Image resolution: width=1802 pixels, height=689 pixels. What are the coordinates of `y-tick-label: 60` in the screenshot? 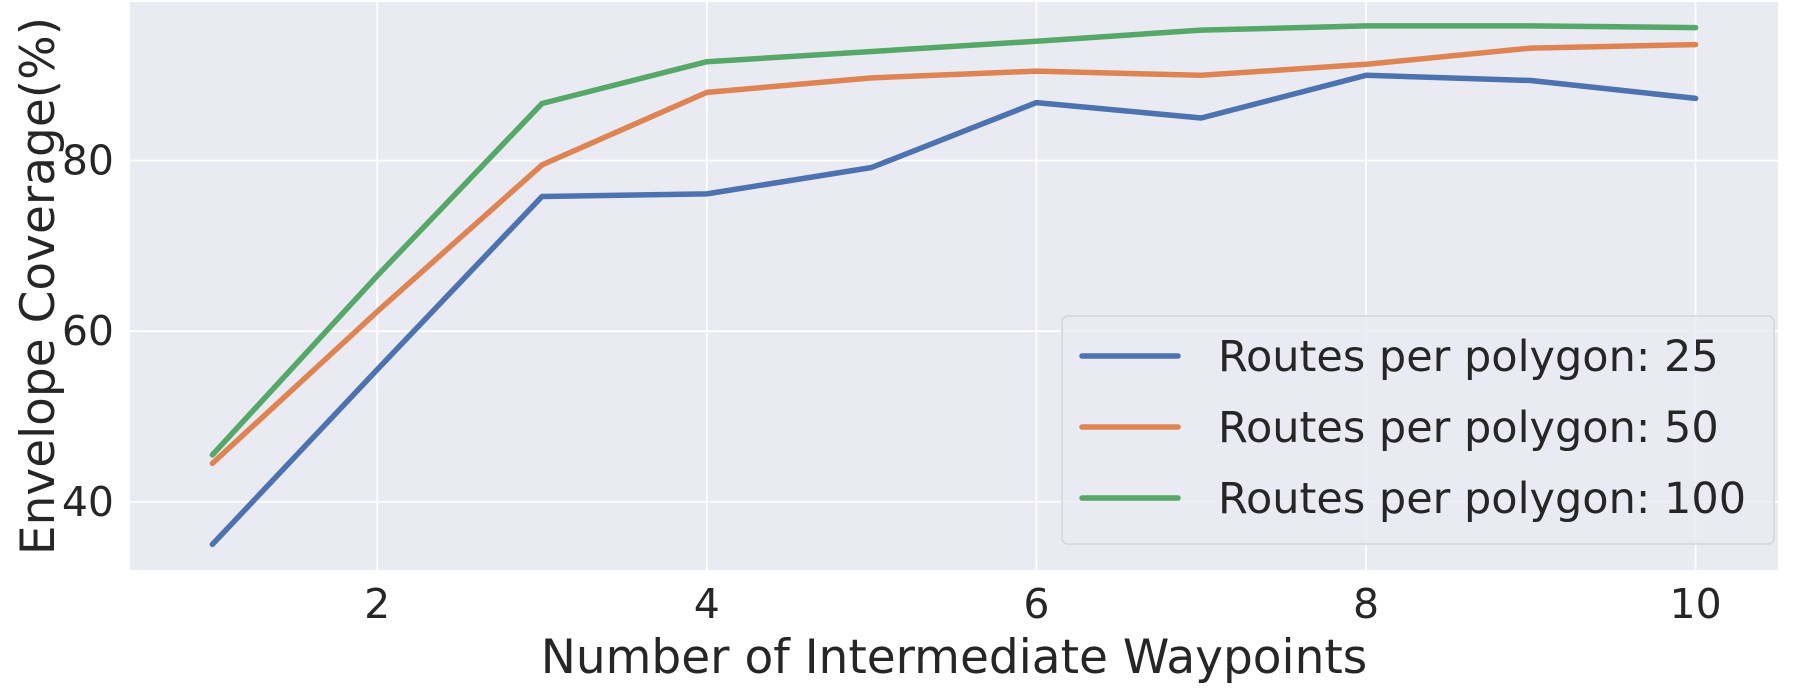 It's located at (88, 331).